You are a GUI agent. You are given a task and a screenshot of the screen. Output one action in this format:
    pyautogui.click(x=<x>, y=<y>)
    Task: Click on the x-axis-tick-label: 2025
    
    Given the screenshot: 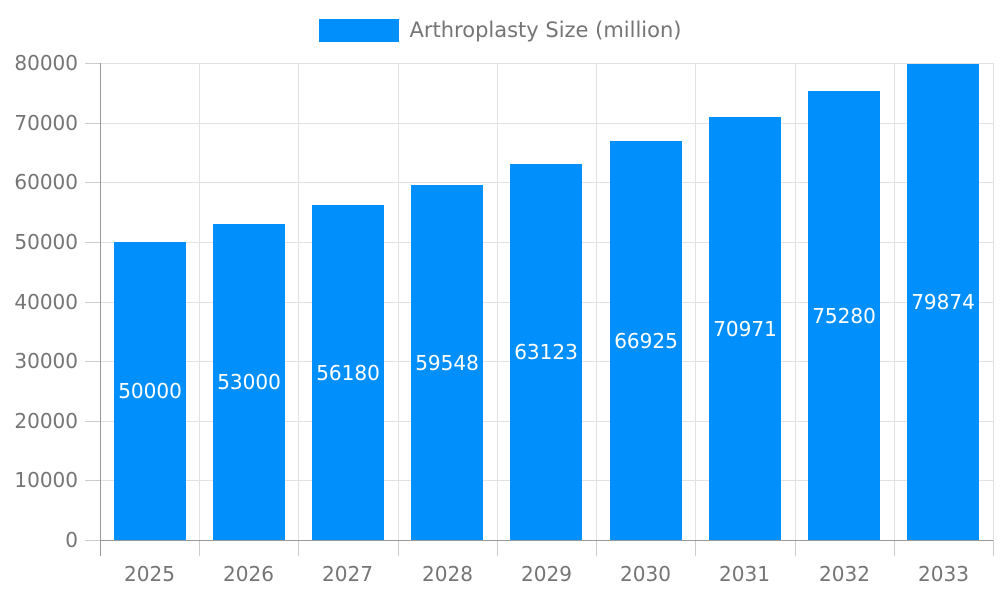 What is the action you would take?
    pyautogui.click(x=149, y=574)
    